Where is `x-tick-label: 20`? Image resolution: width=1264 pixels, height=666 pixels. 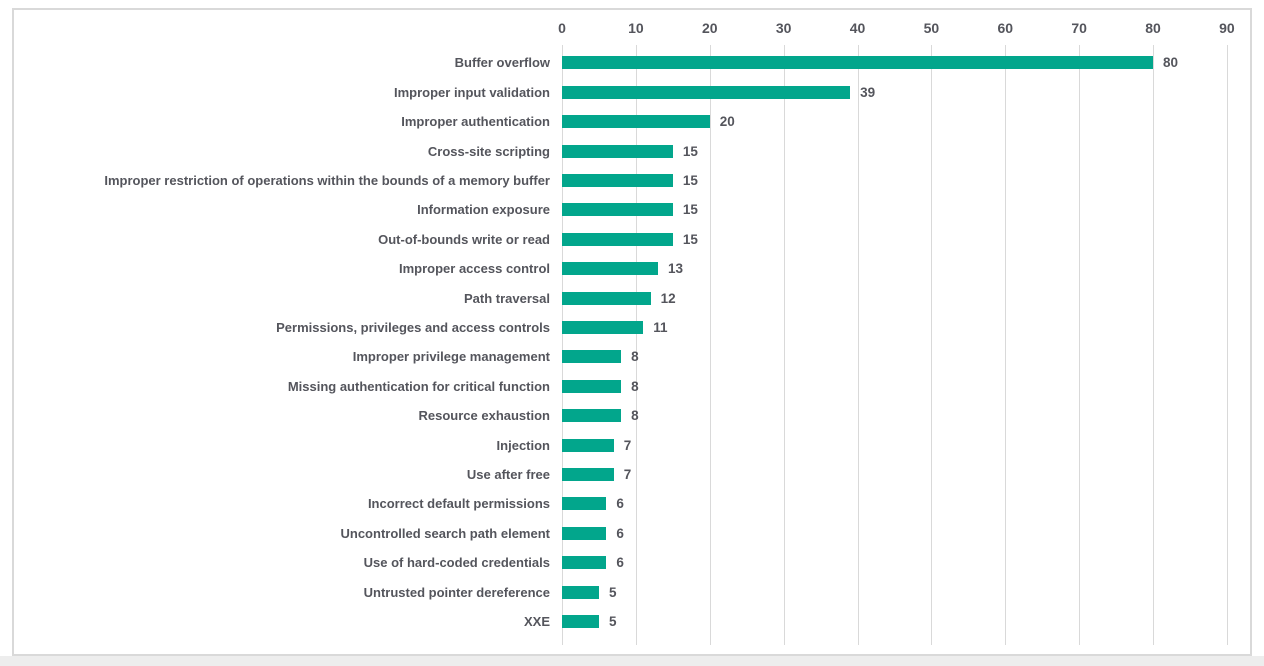
x-tick-label: 20 is located at coordinates (709, 28).